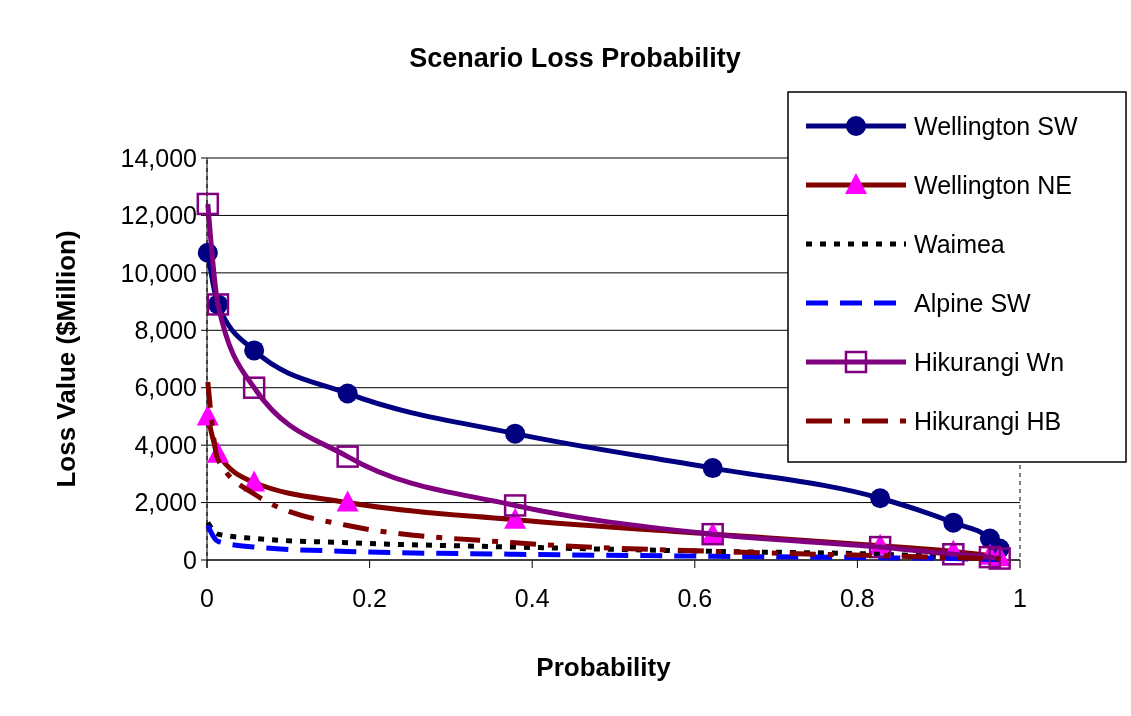 Image resolution: width=1131 pixels, height=716 pixels. What do you see at coordinates (996, 125) in the screenshot?
I see `legend-label: Wellington SW` at bounding box center [996, 125].